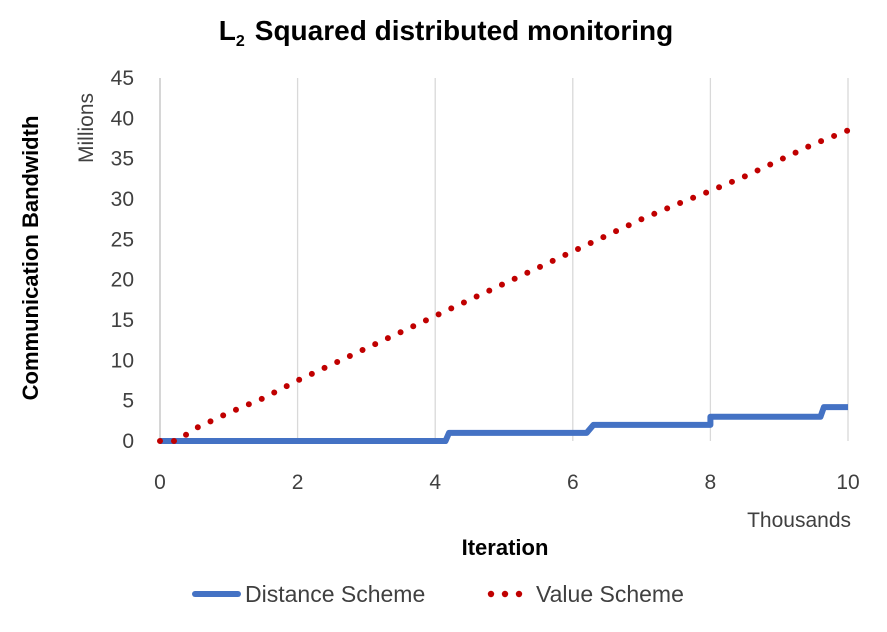 Image resolution: width=887 pixels, height=632 pixels. Describe the element at coordinates (464, 30) in the screenshot. I see `chart-title-rest: Squared distributed monitoring` at that location.